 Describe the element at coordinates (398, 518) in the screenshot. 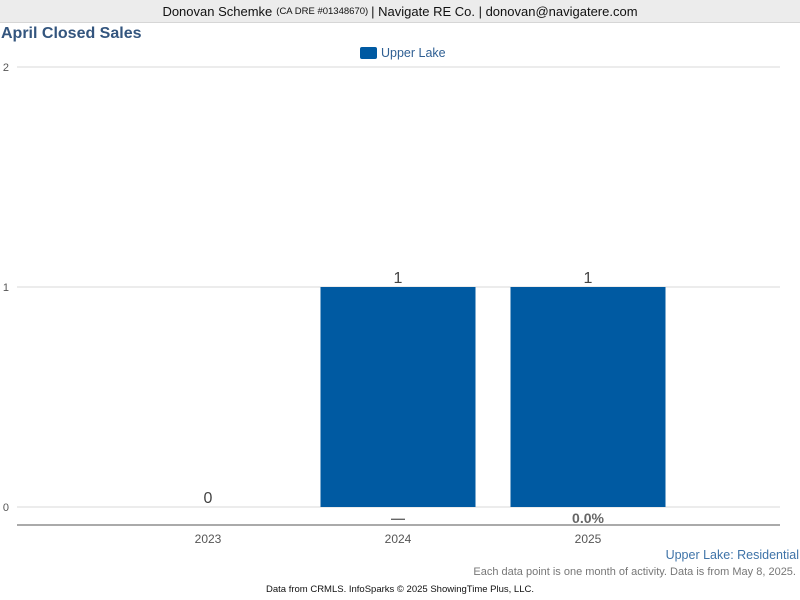

I see `change-label: —` at that location.